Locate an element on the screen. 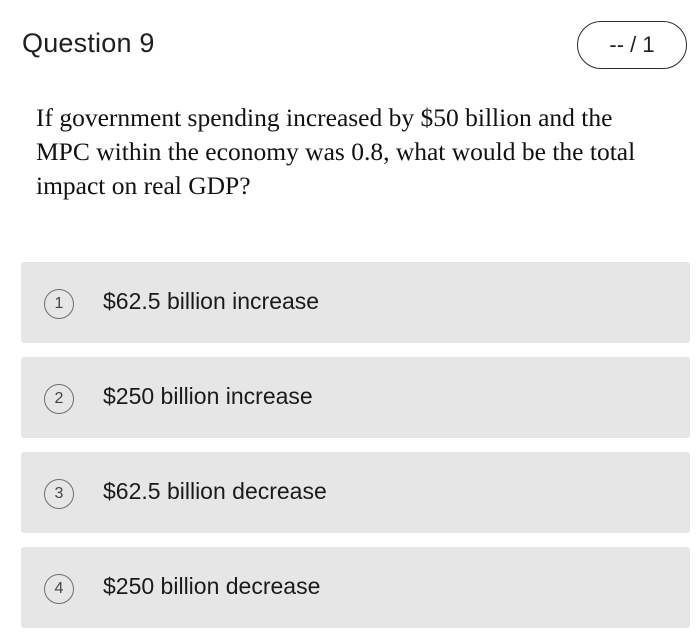  option-label: $62.5 billion increase is located at coordinates (211, 301).